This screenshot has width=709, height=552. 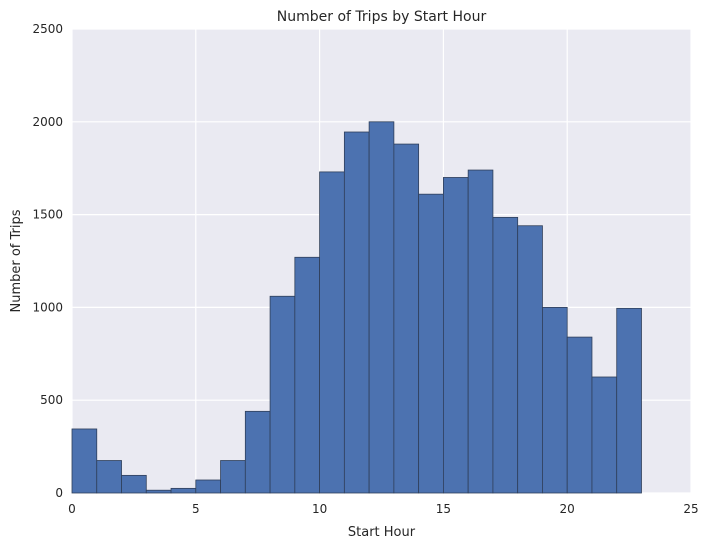 I want to click on x-tick-label: 25, so click(x=690, y=509).